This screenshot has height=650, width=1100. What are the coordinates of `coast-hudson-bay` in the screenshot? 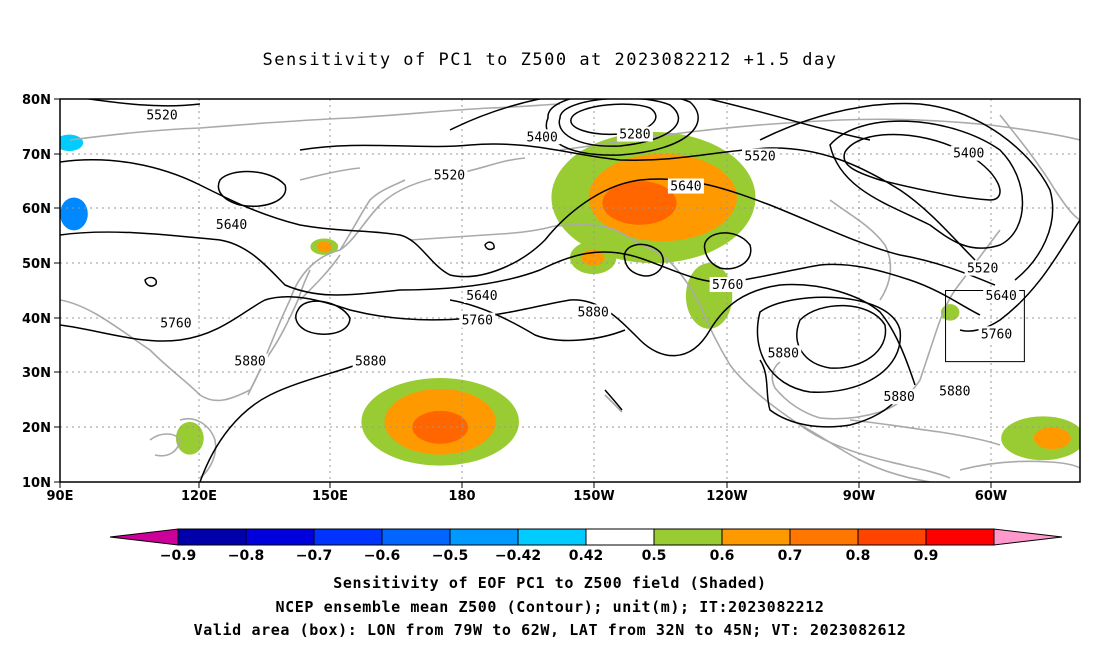 It's located at (860, 250).